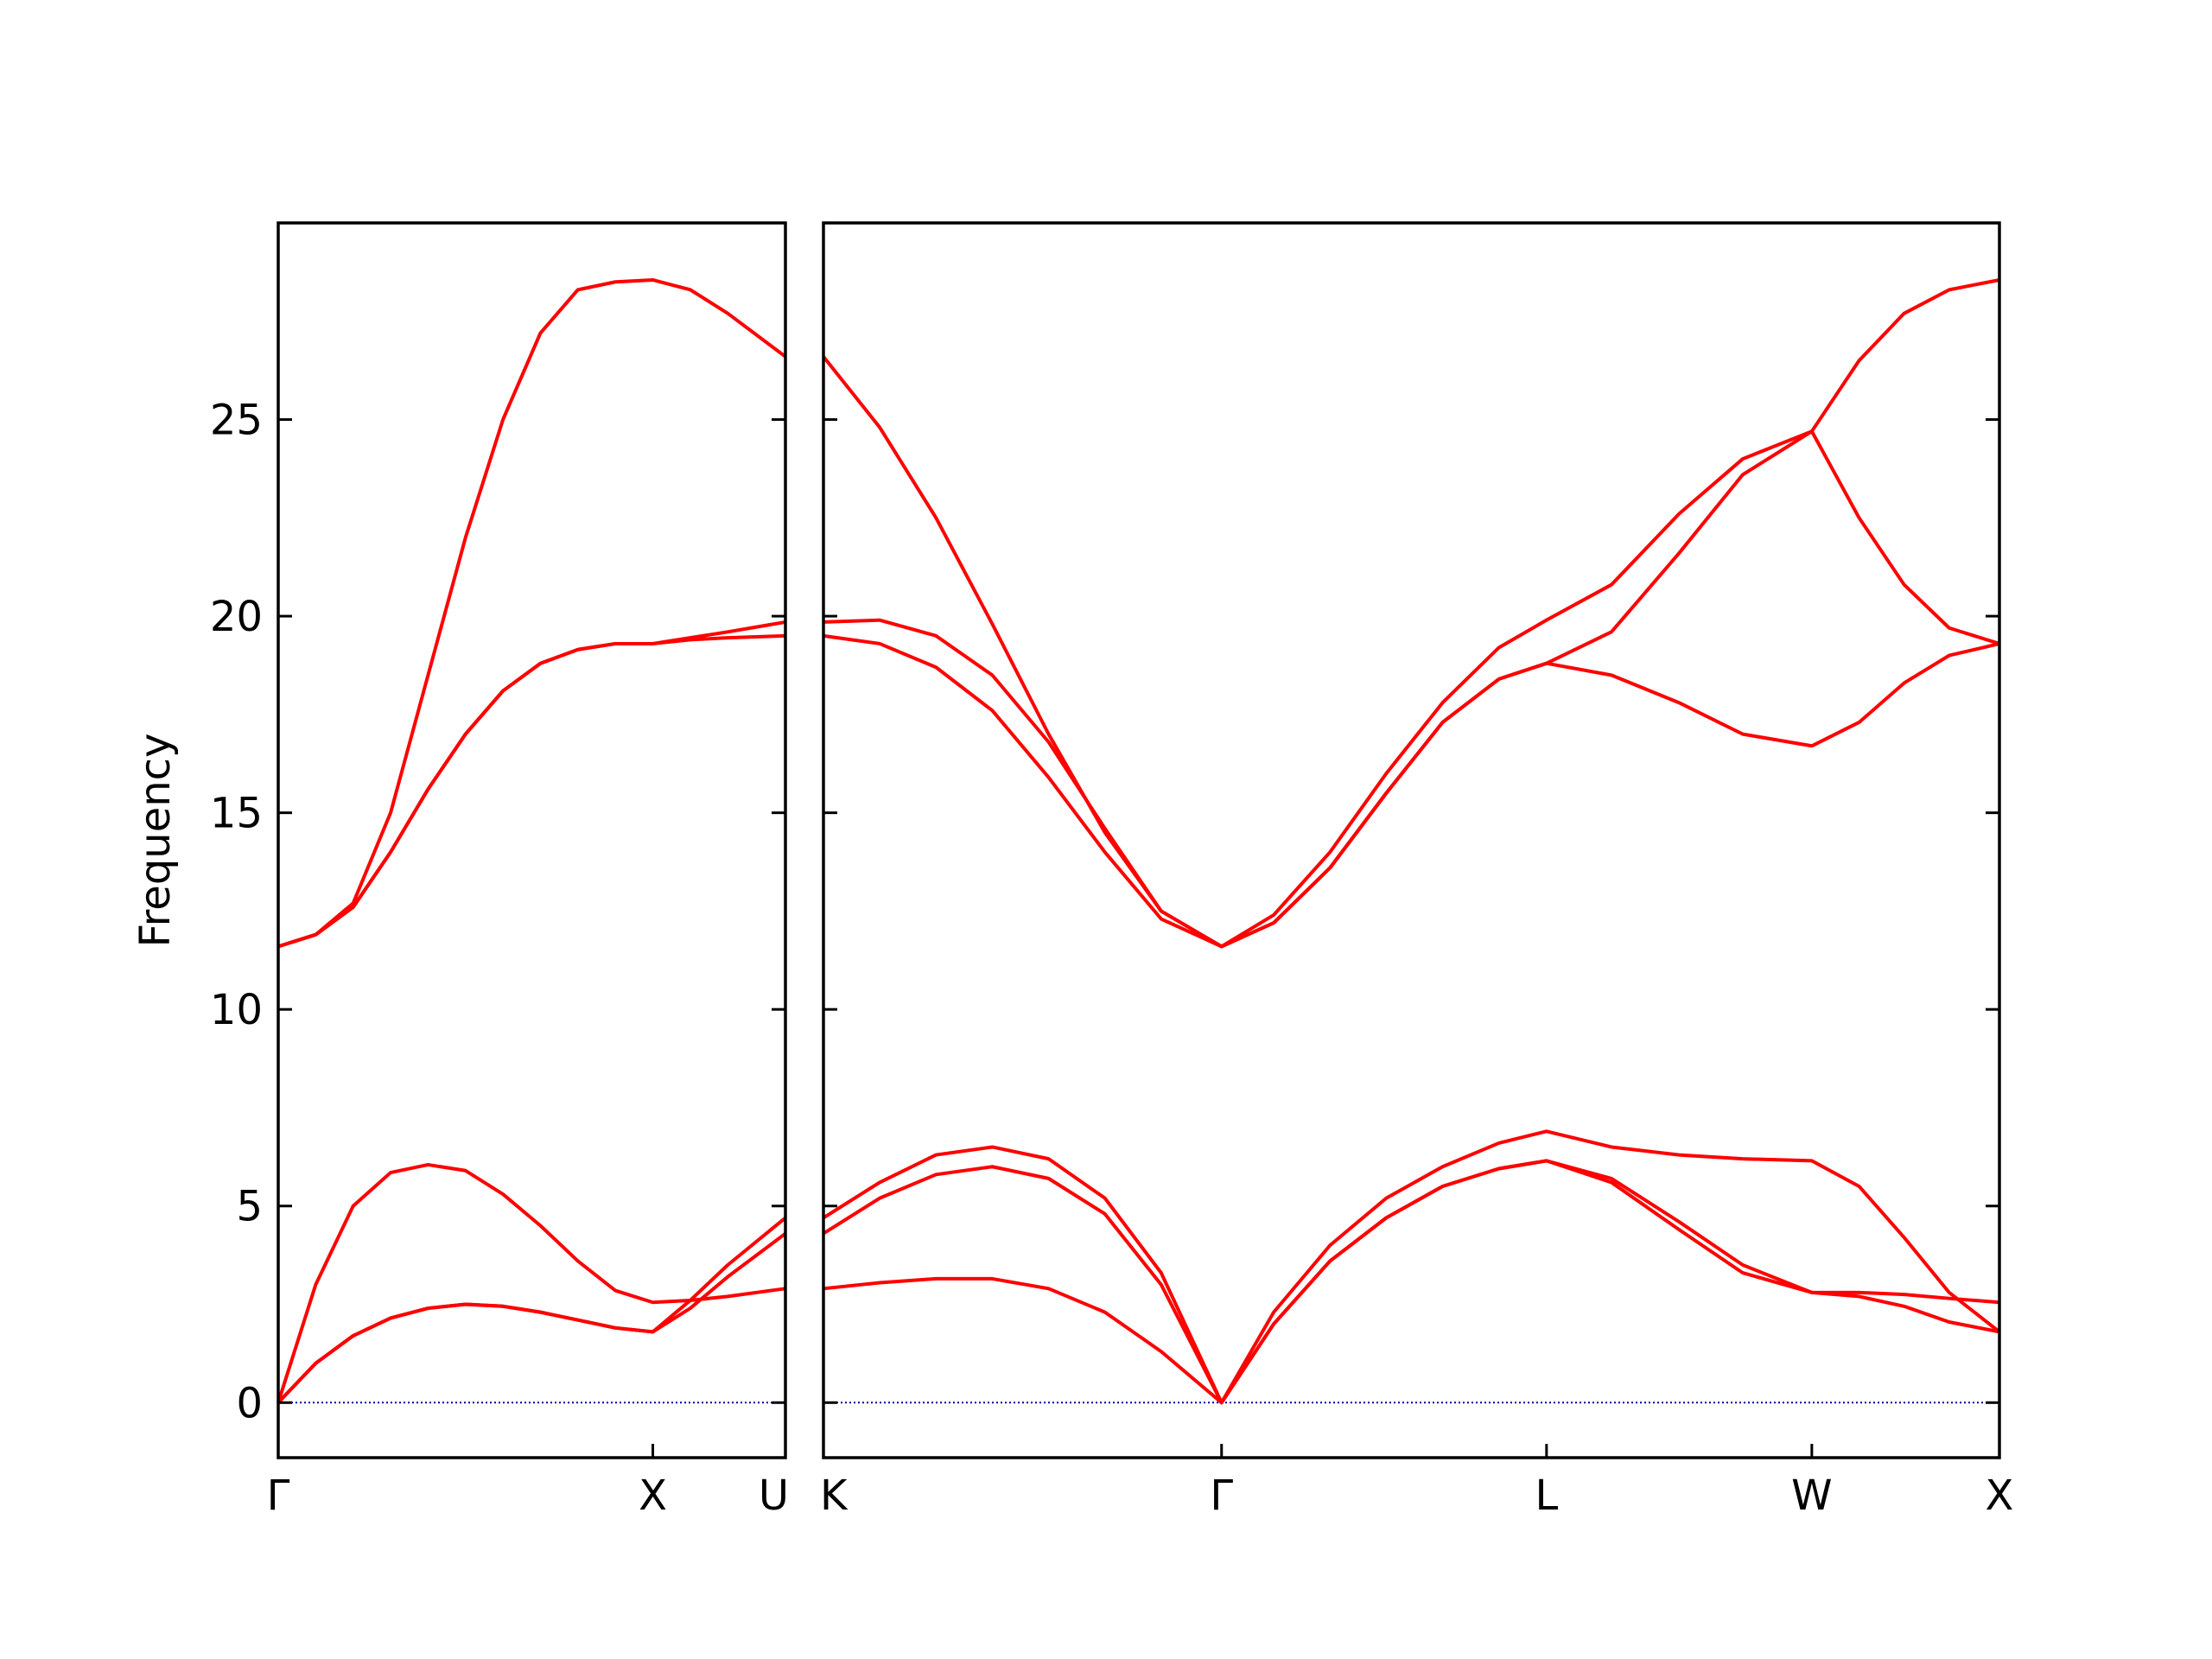 This screenshot has width=2212, height=1659. I want to click on y-tick-label: 0, so click(249, 1403).